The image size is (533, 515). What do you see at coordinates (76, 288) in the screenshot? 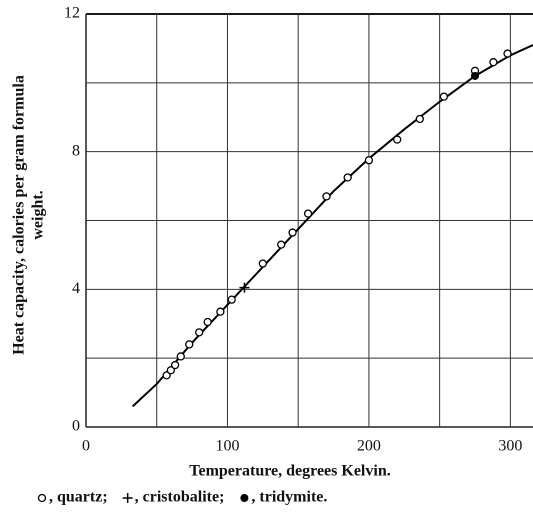
I see `y-tick-label: 4` at bounding box center [76, 288].